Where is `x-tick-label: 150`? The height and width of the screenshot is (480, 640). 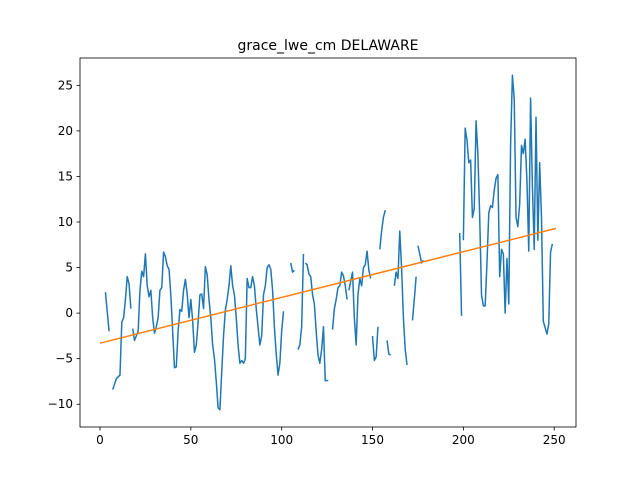 x-tick-label: 150 is located at coordinates (372, 440).